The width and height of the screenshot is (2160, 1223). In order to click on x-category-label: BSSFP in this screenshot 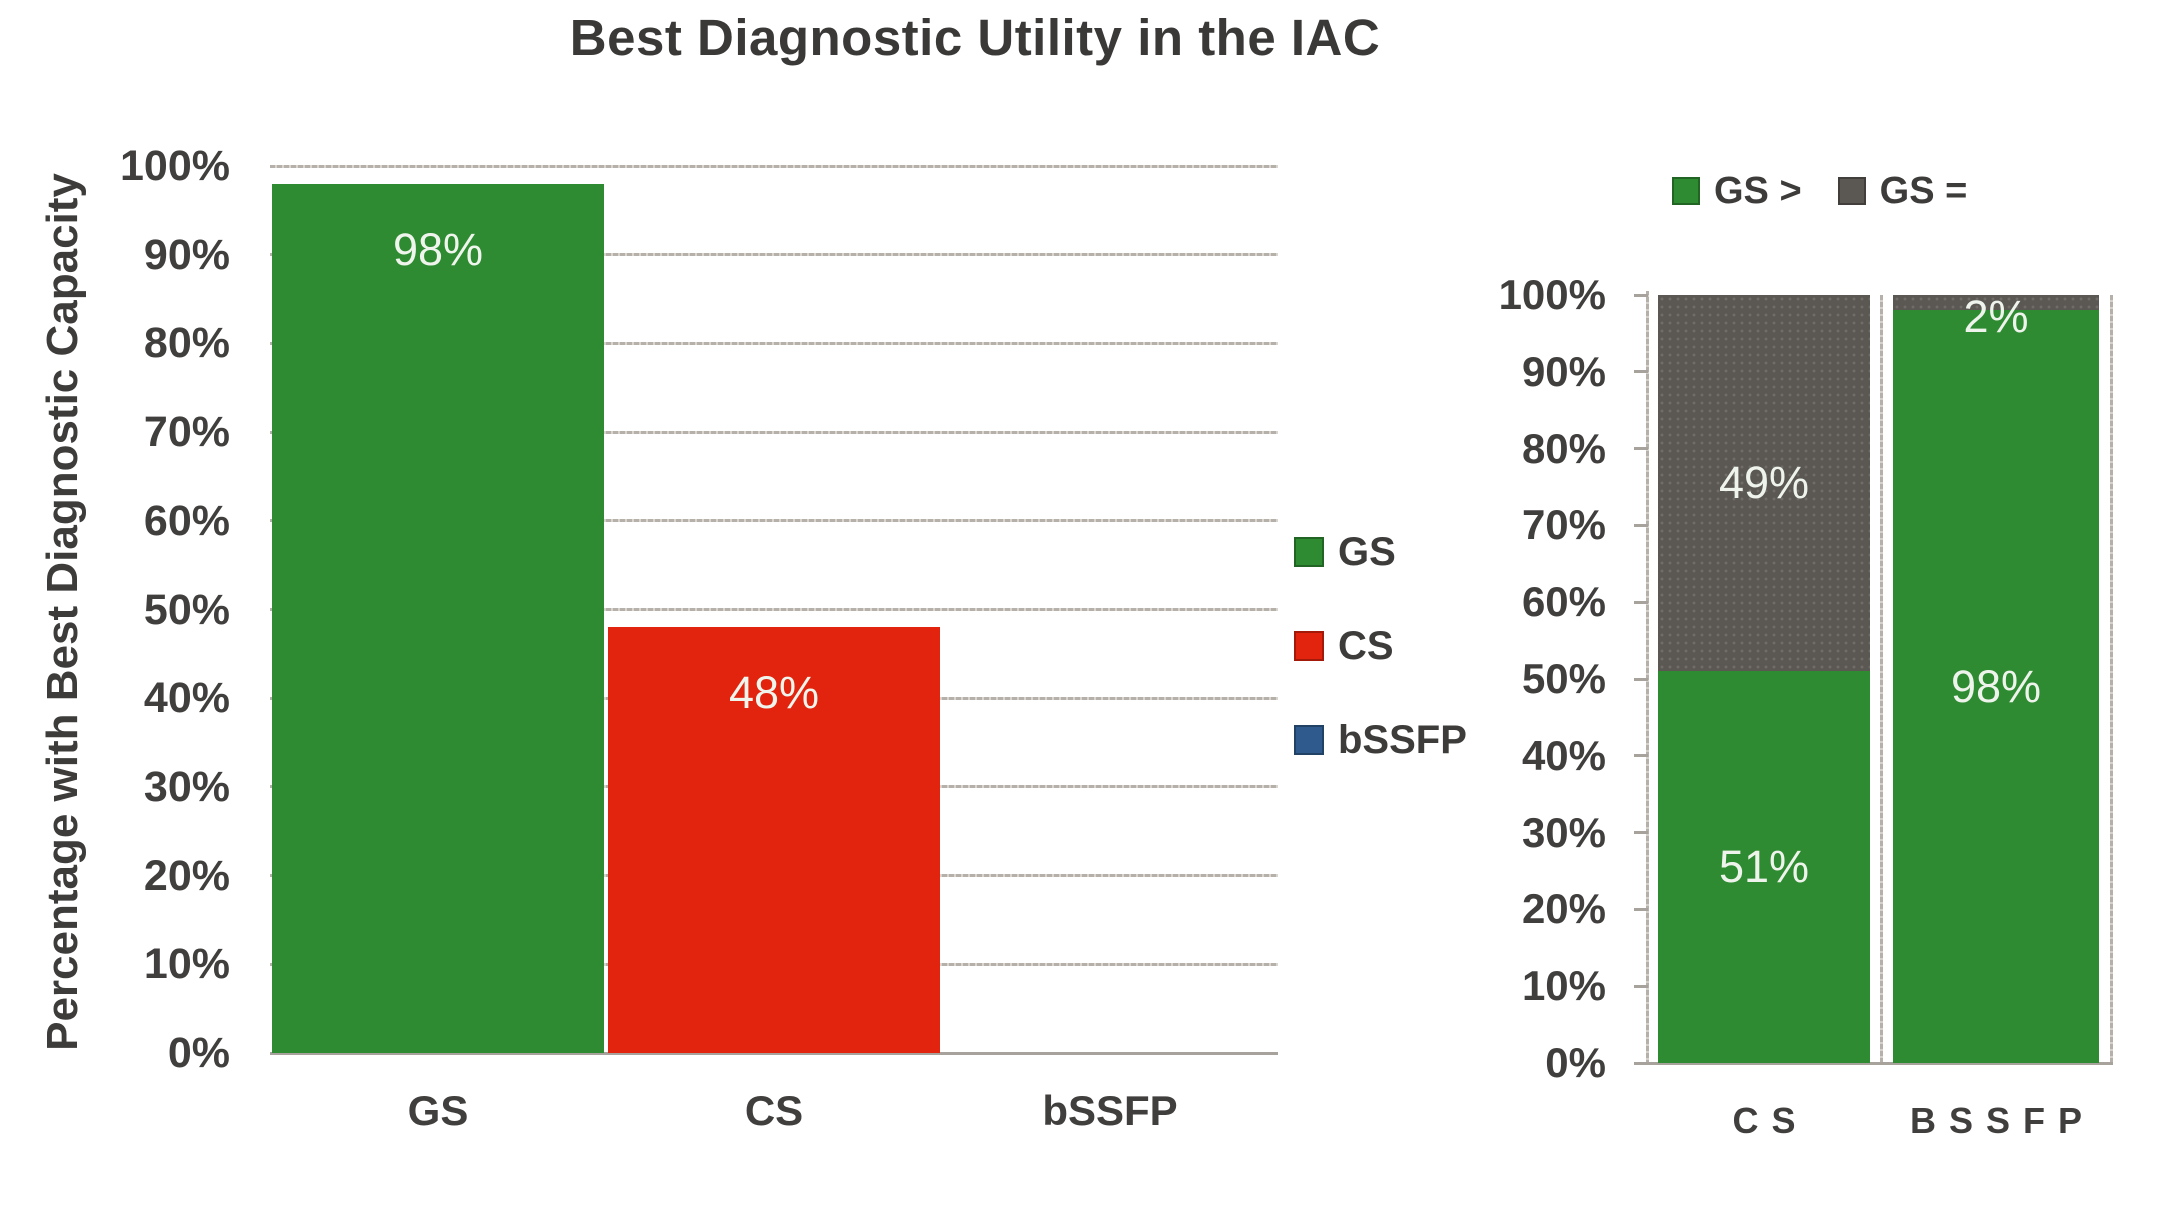, I will do `click(2002, 1120)`.